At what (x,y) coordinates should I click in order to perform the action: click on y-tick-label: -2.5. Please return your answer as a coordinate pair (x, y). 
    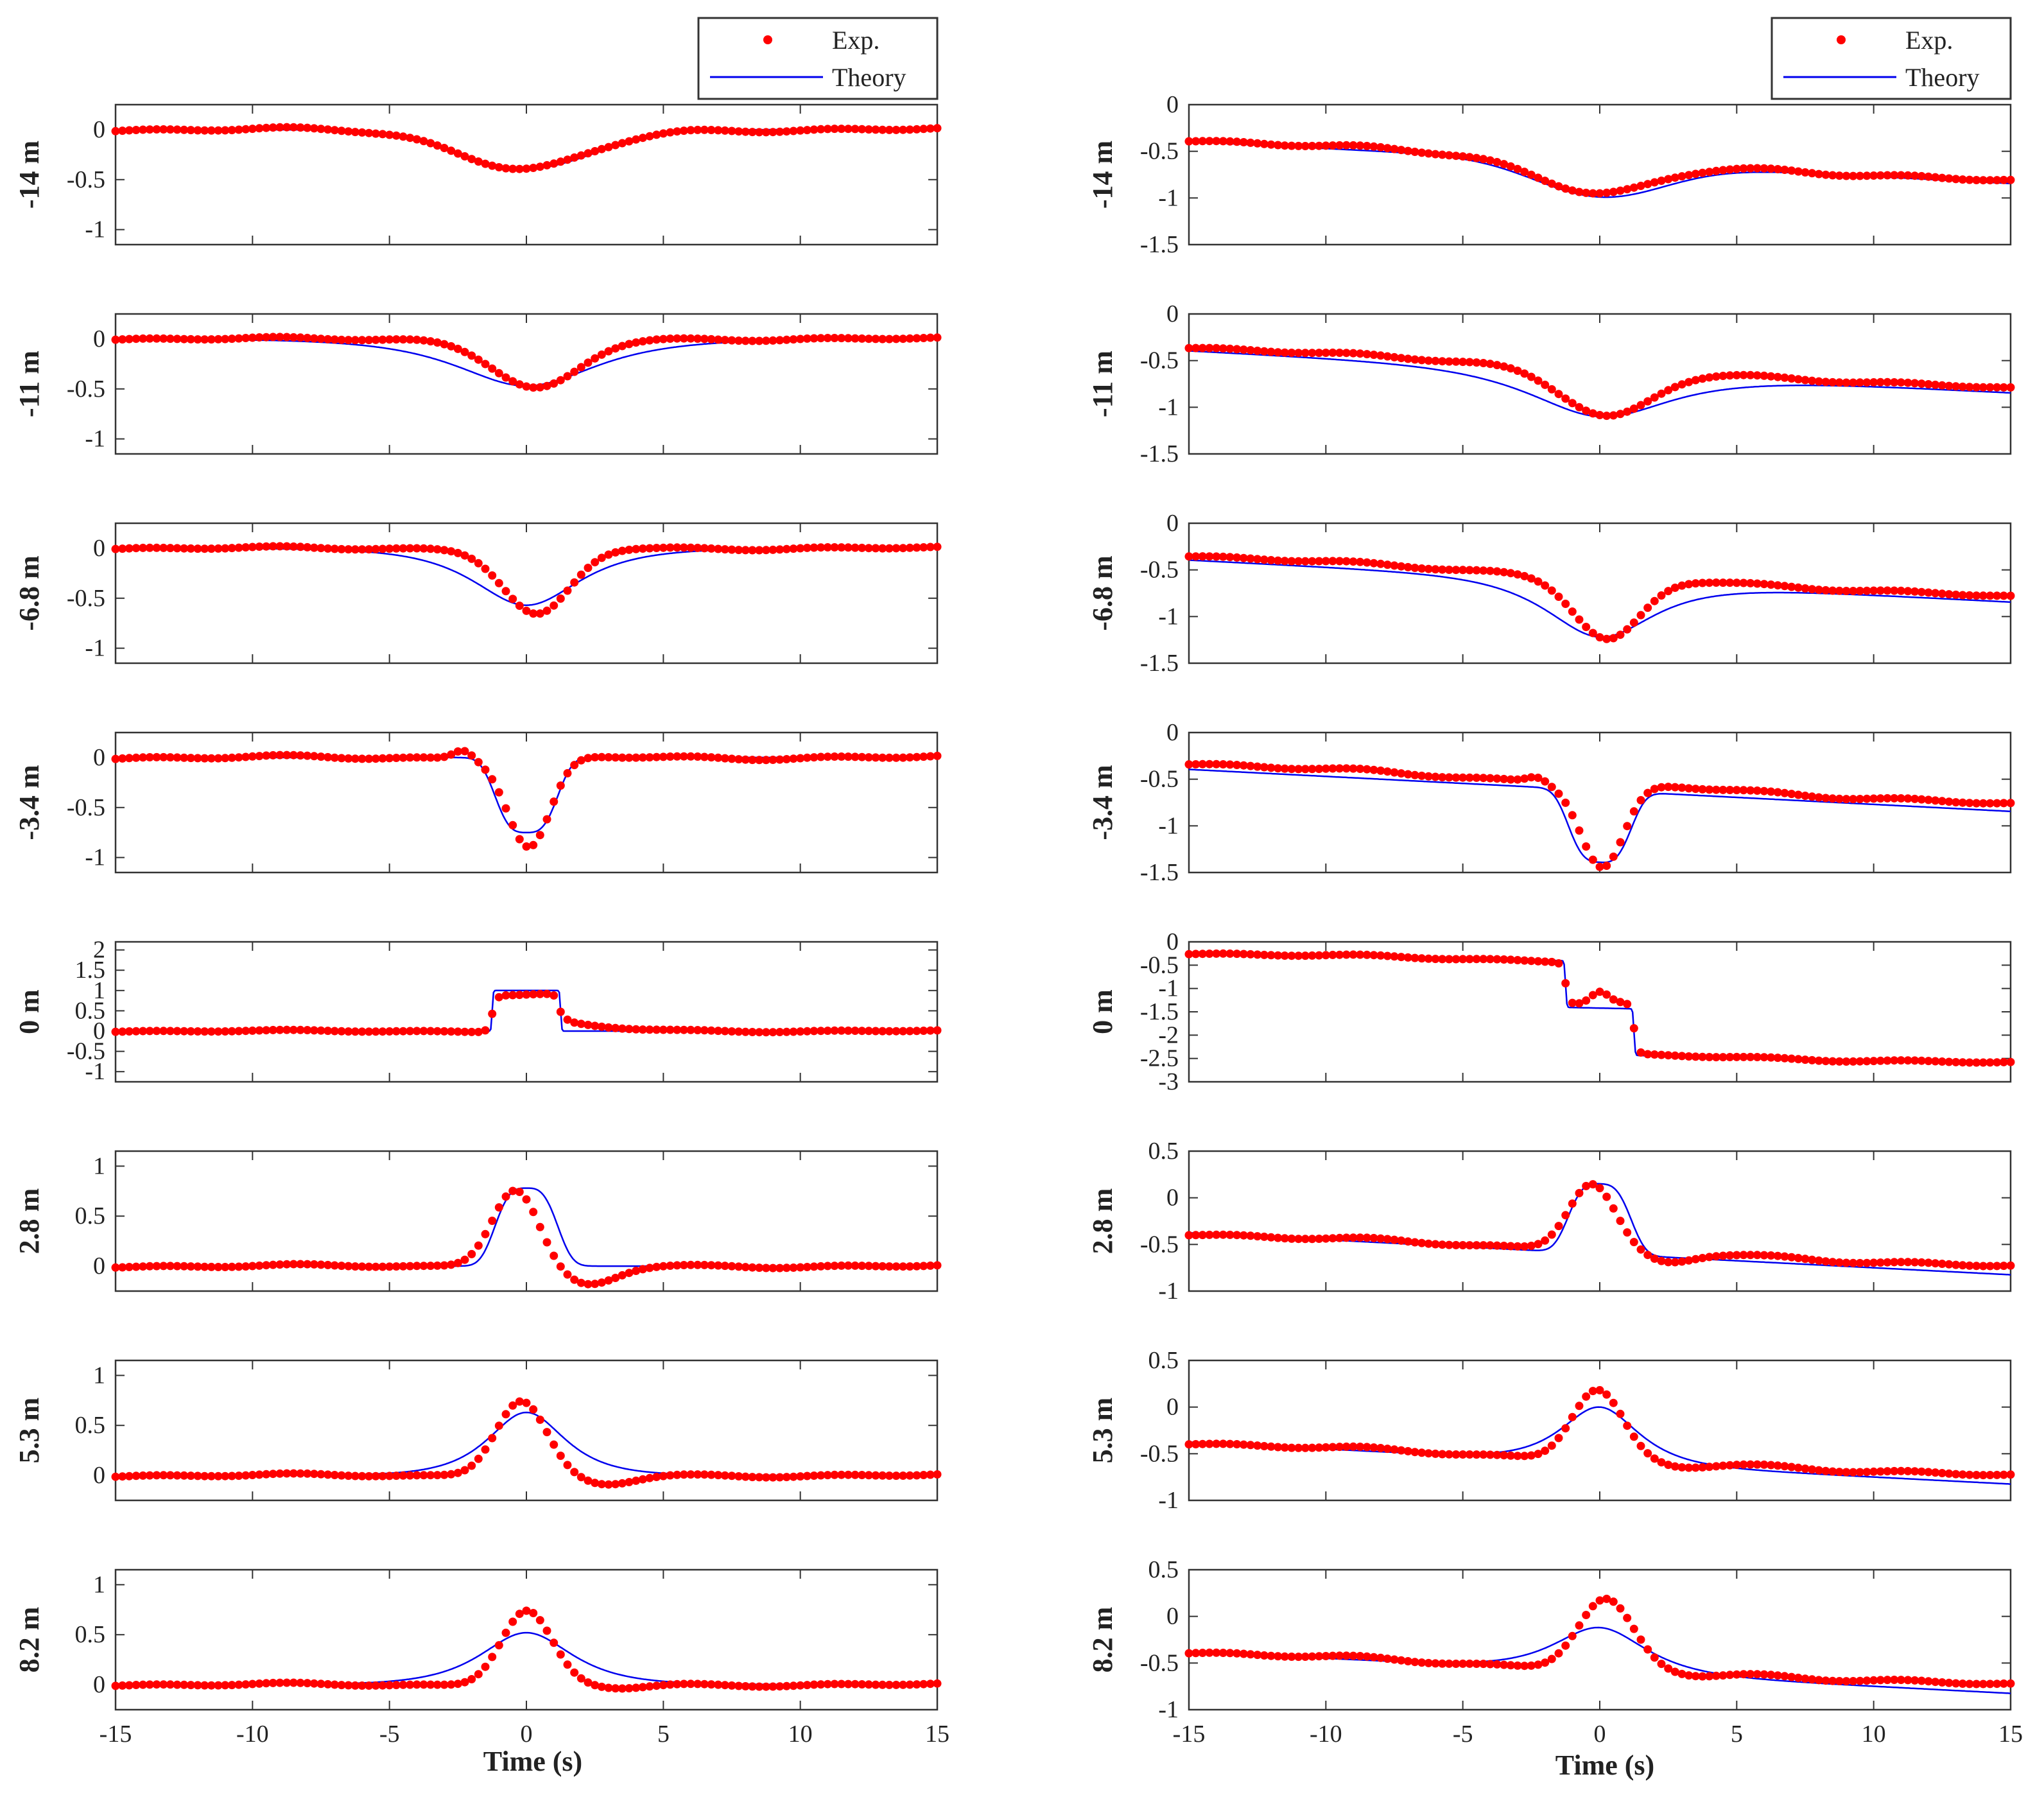
    Looking at the image, I should click on (1159, 1058).